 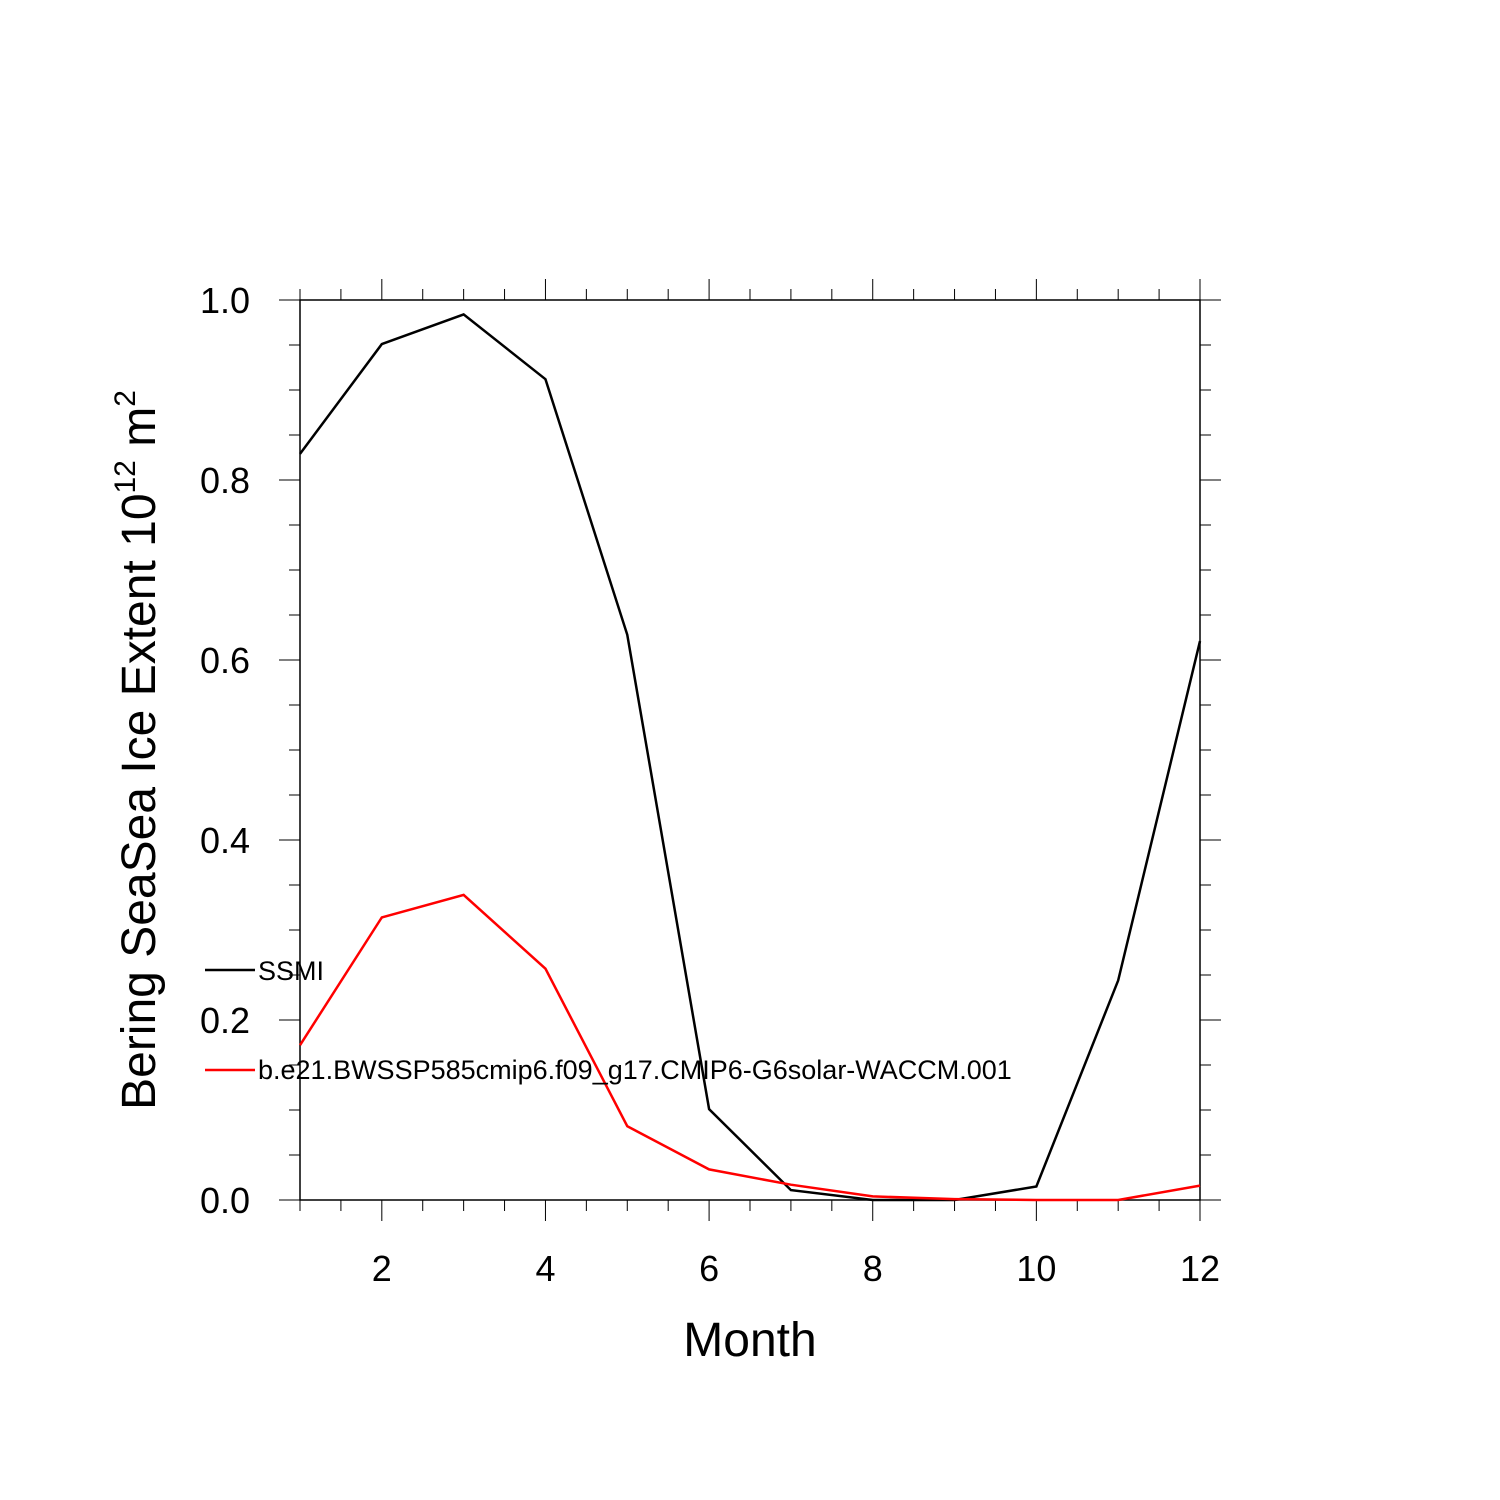 What do you see at coordinates (1200, 1268) in the screenshot?
I see `x-tick-label: 12` at bounding box center [1200, 1268].